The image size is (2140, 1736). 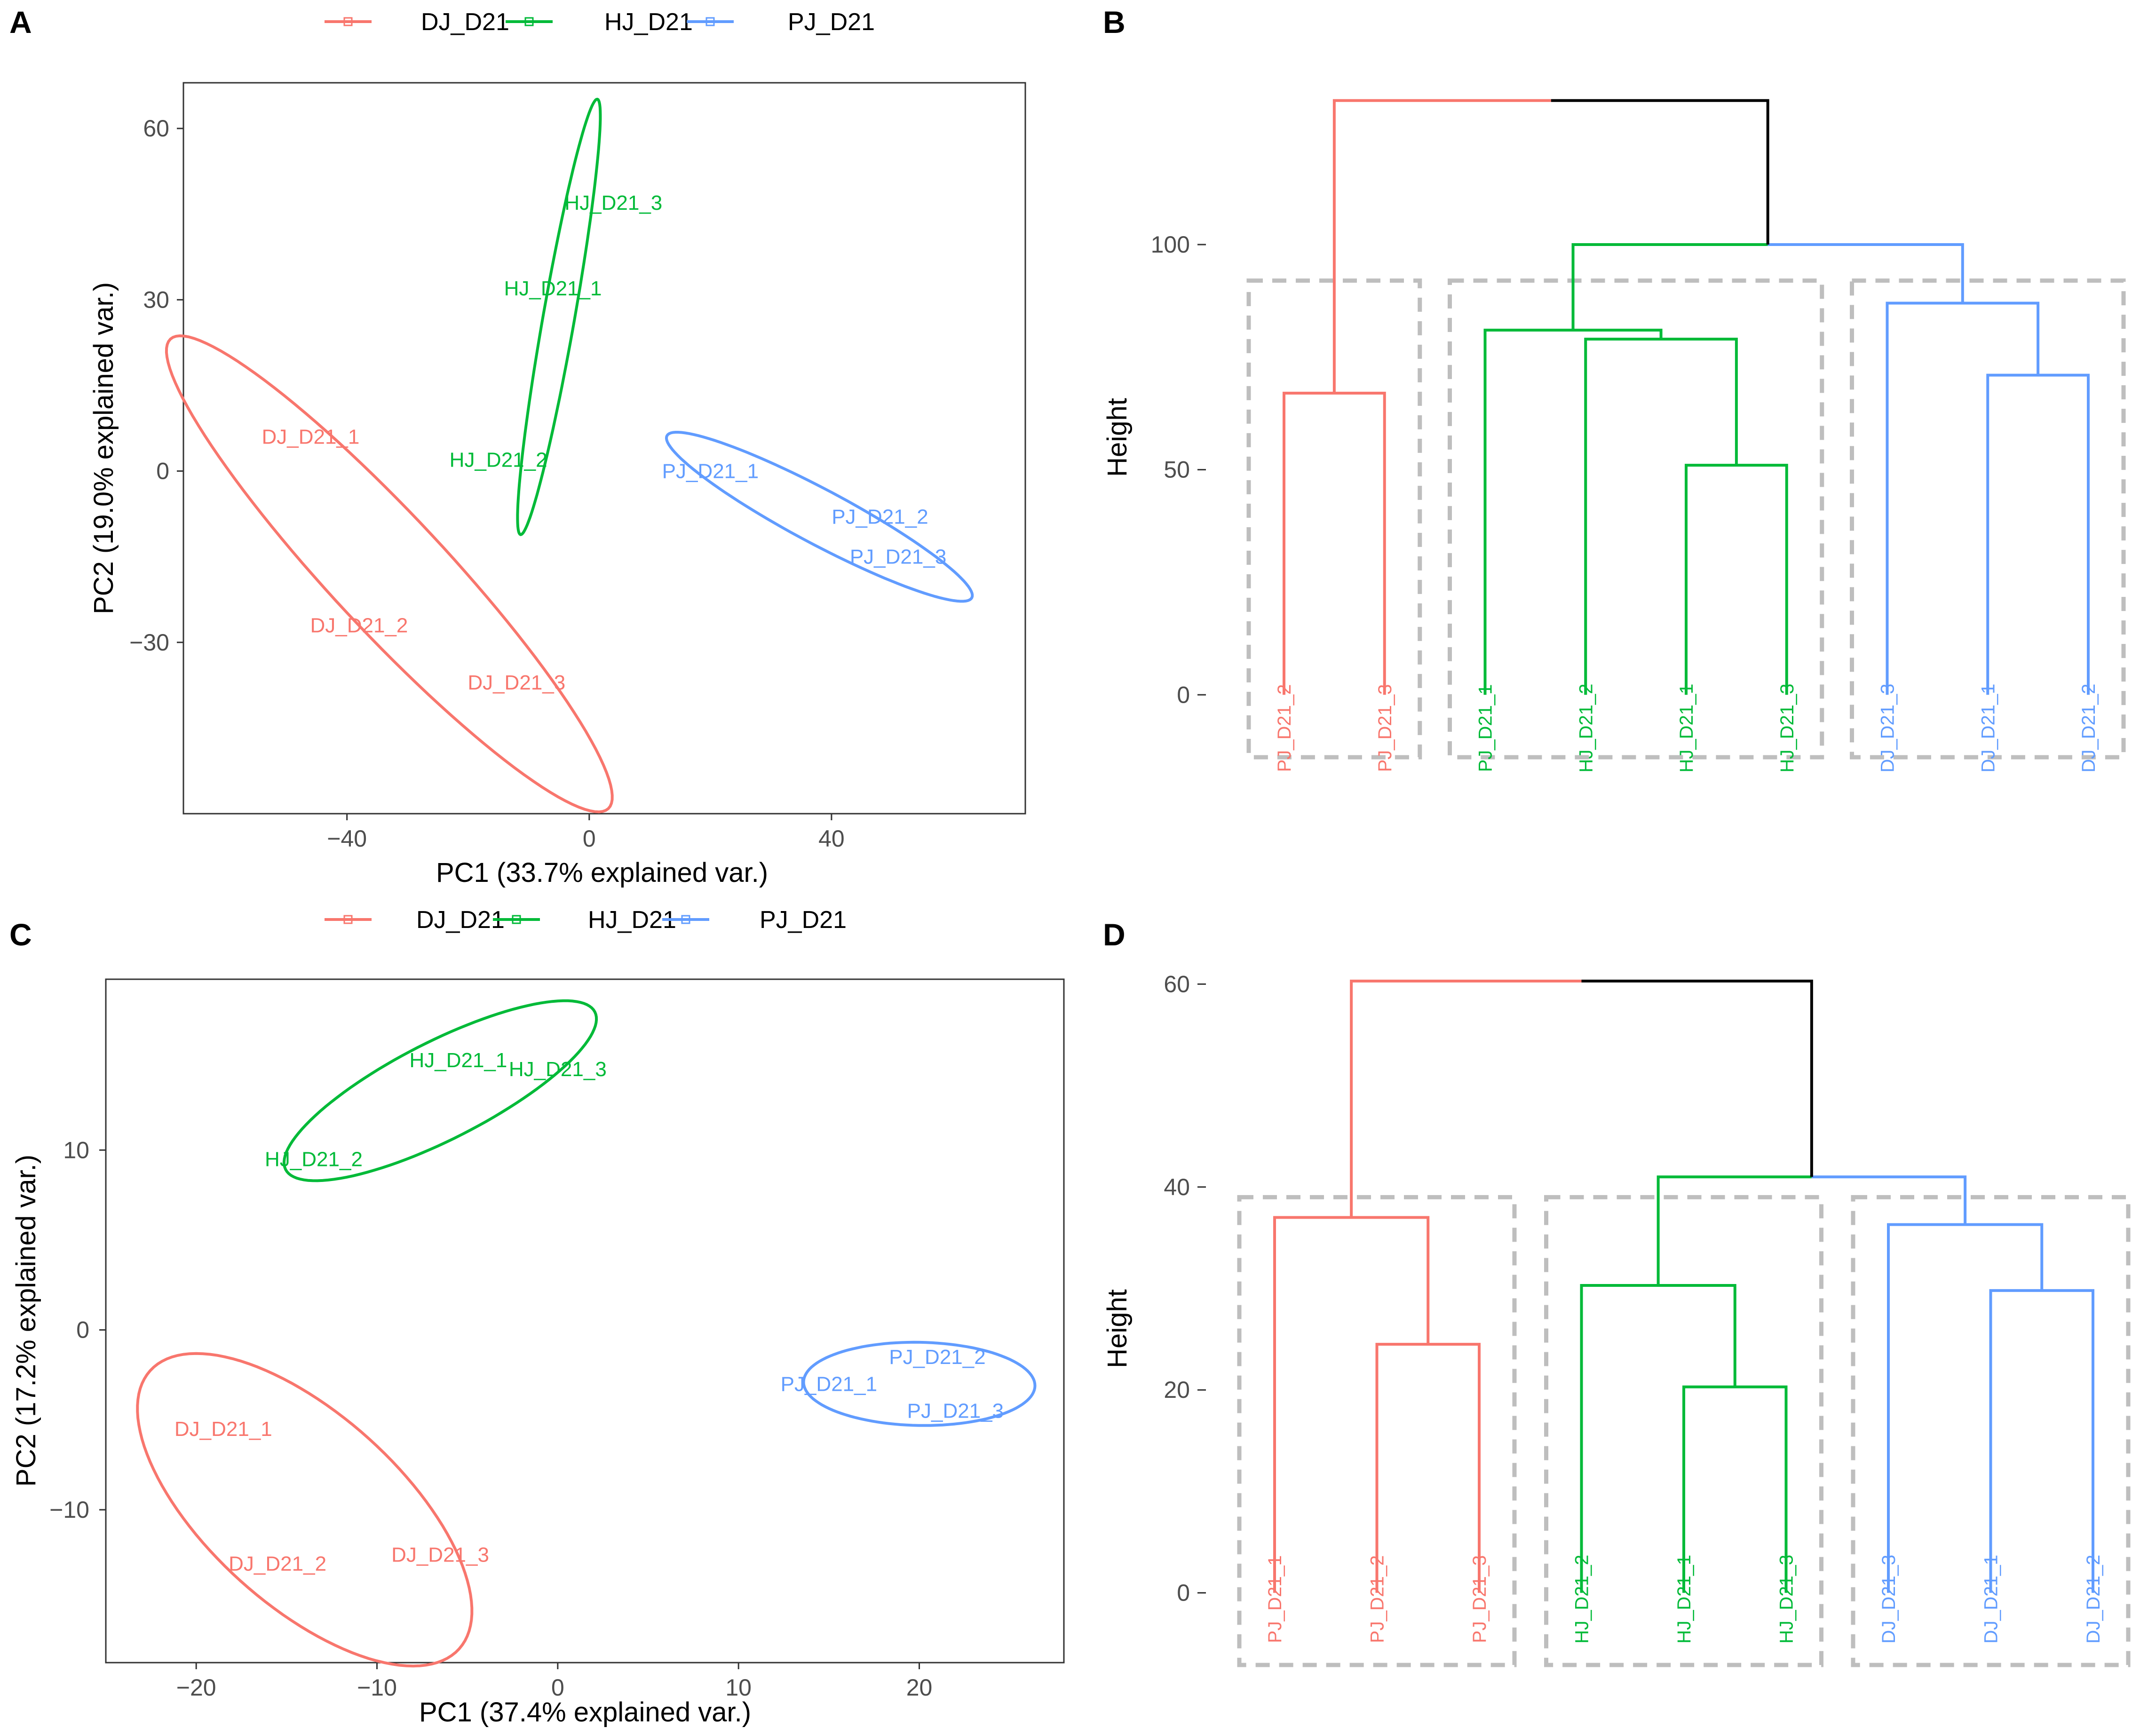 I want to click on dendrogram-root-branch, so click(x=1697, y=1078).